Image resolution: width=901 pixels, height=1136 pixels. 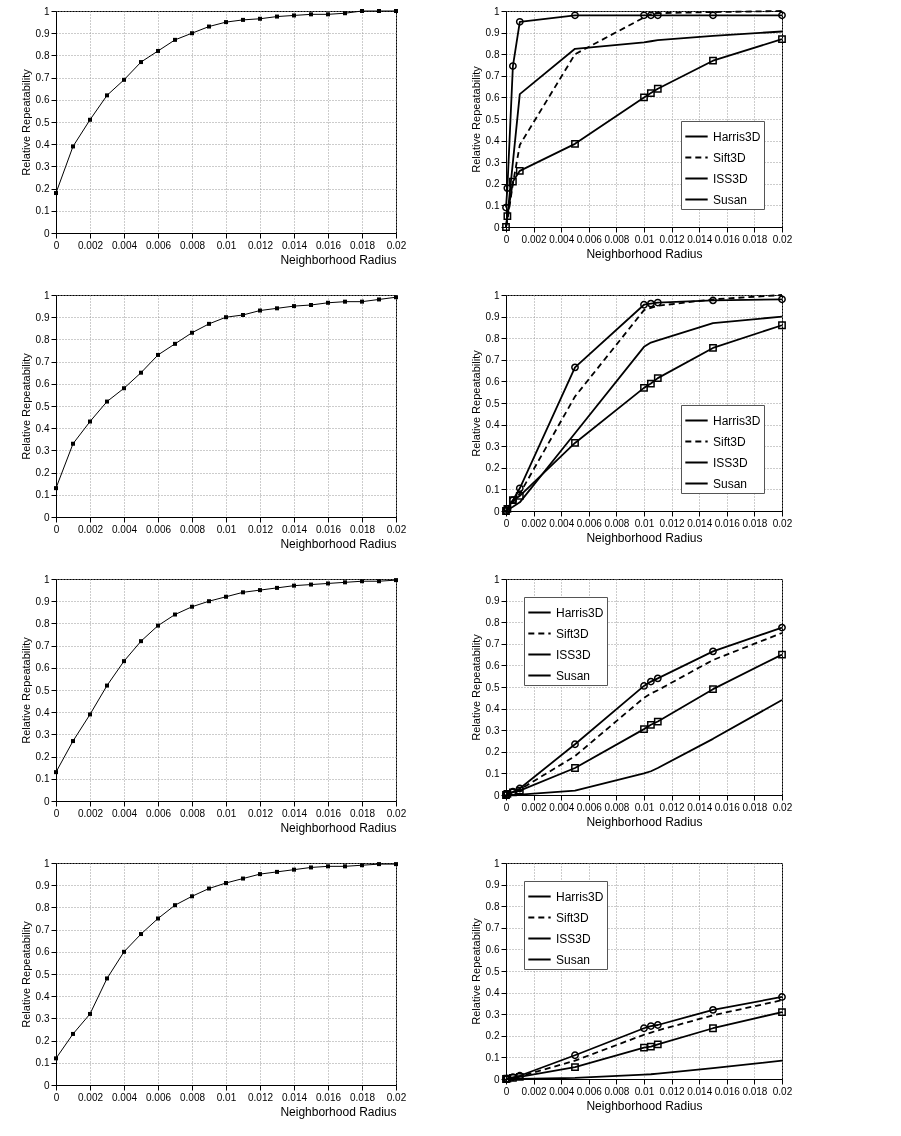 I want to click on legend-label: Sift3D, so click(x=573, y=917).